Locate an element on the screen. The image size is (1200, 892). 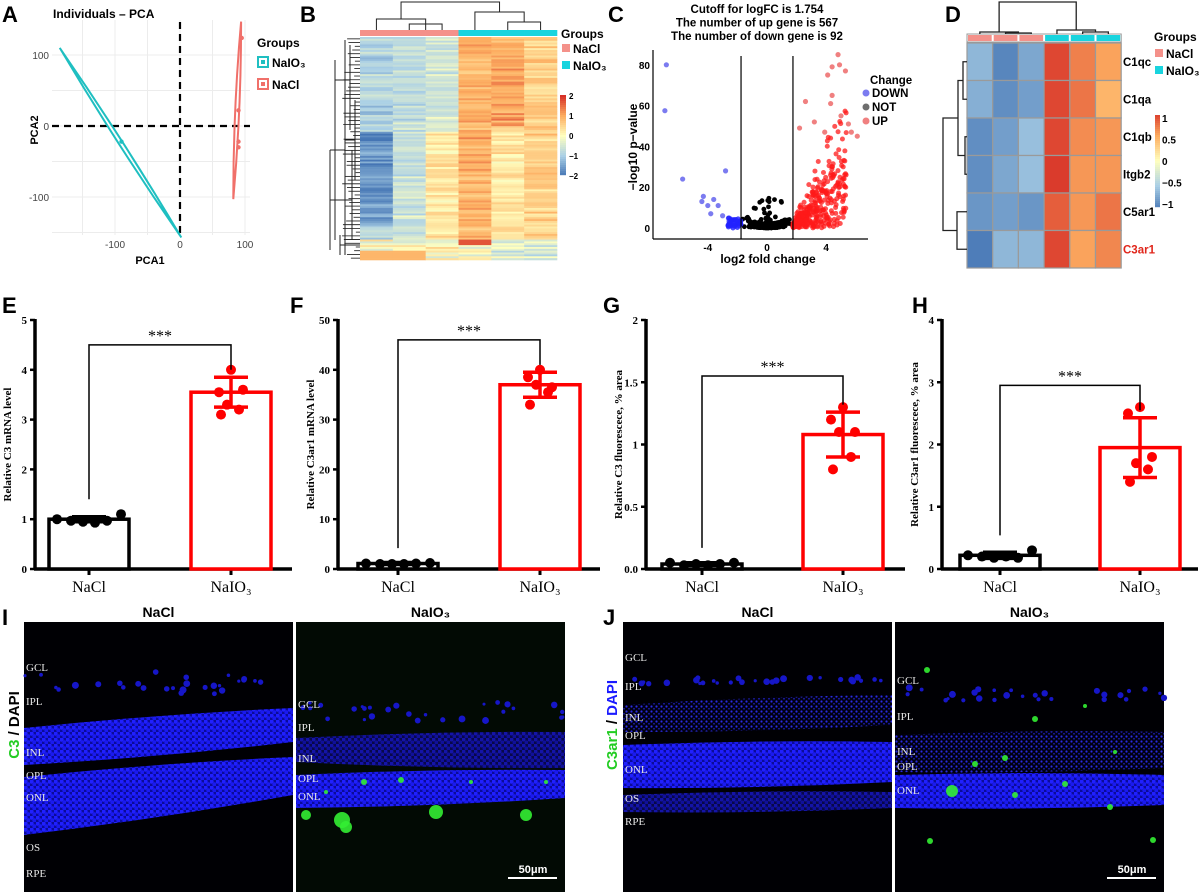
point-down is located at coordinates (734, 225).